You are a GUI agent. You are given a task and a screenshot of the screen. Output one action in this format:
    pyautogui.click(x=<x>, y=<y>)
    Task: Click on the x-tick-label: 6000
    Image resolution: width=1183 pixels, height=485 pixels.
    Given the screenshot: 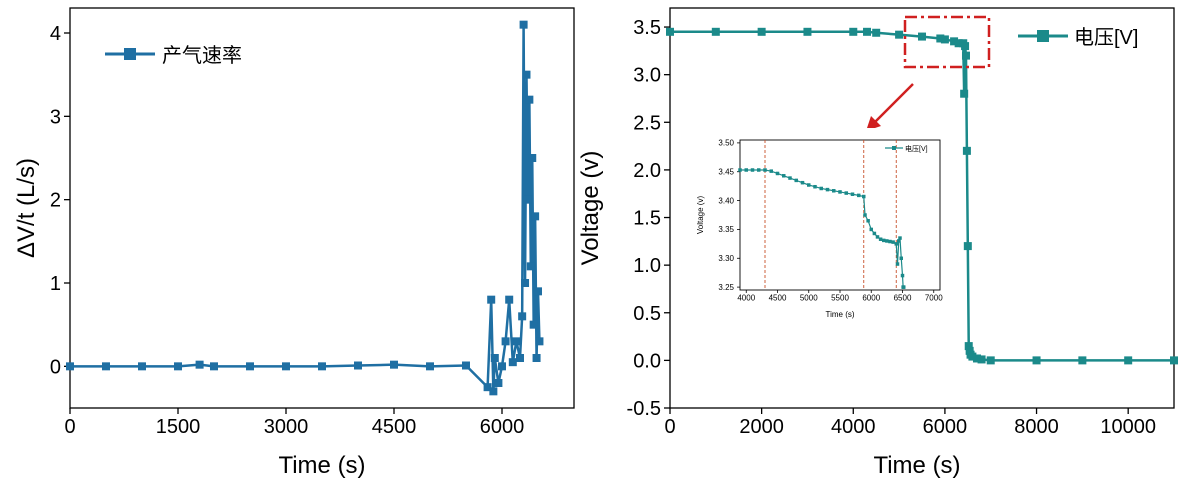 What is the action you would take?
    pyautogui.click(x=945, y=427)
    